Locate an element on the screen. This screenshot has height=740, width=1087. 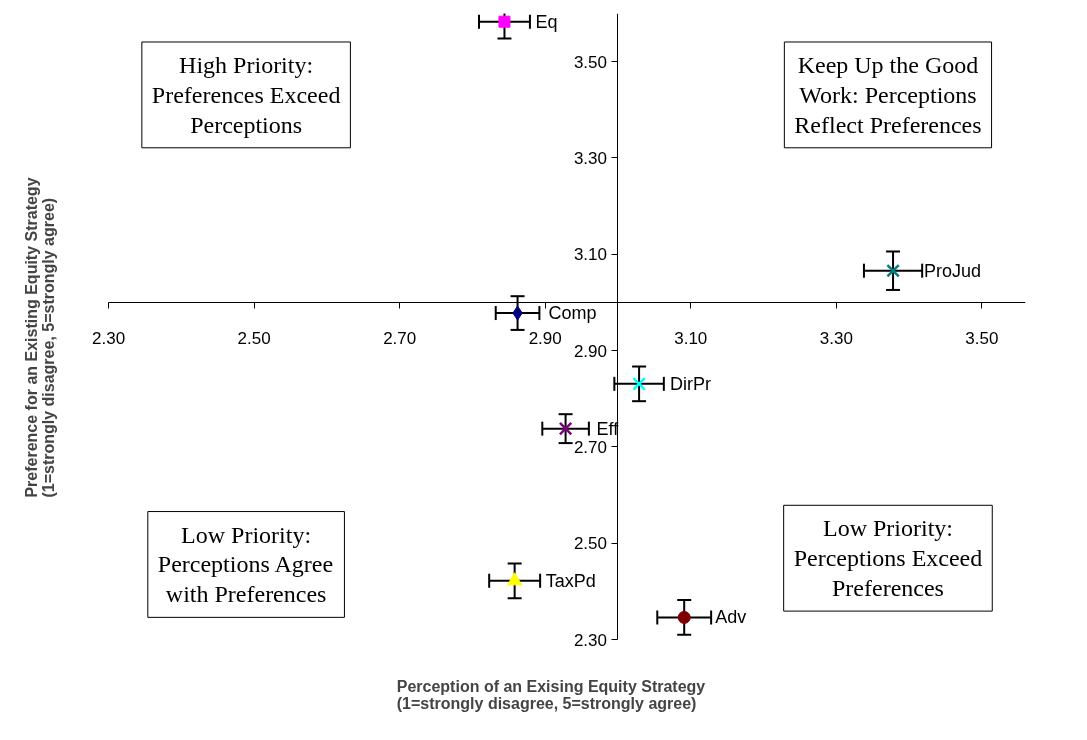
x-tick-label: 2.50 is located at coordinates (254, 339).